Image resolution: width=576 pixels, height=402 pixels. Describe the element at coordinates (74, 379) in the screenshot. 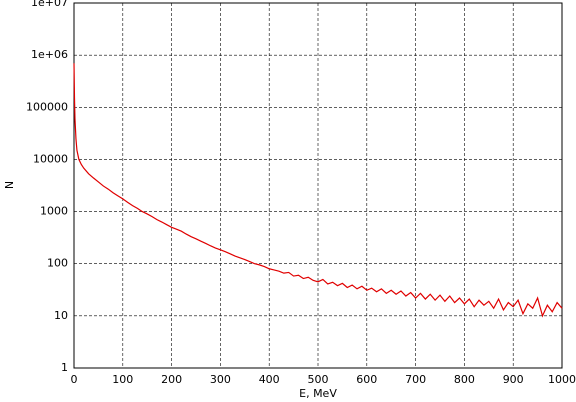

I see `x-tick-label: 0` at that location.